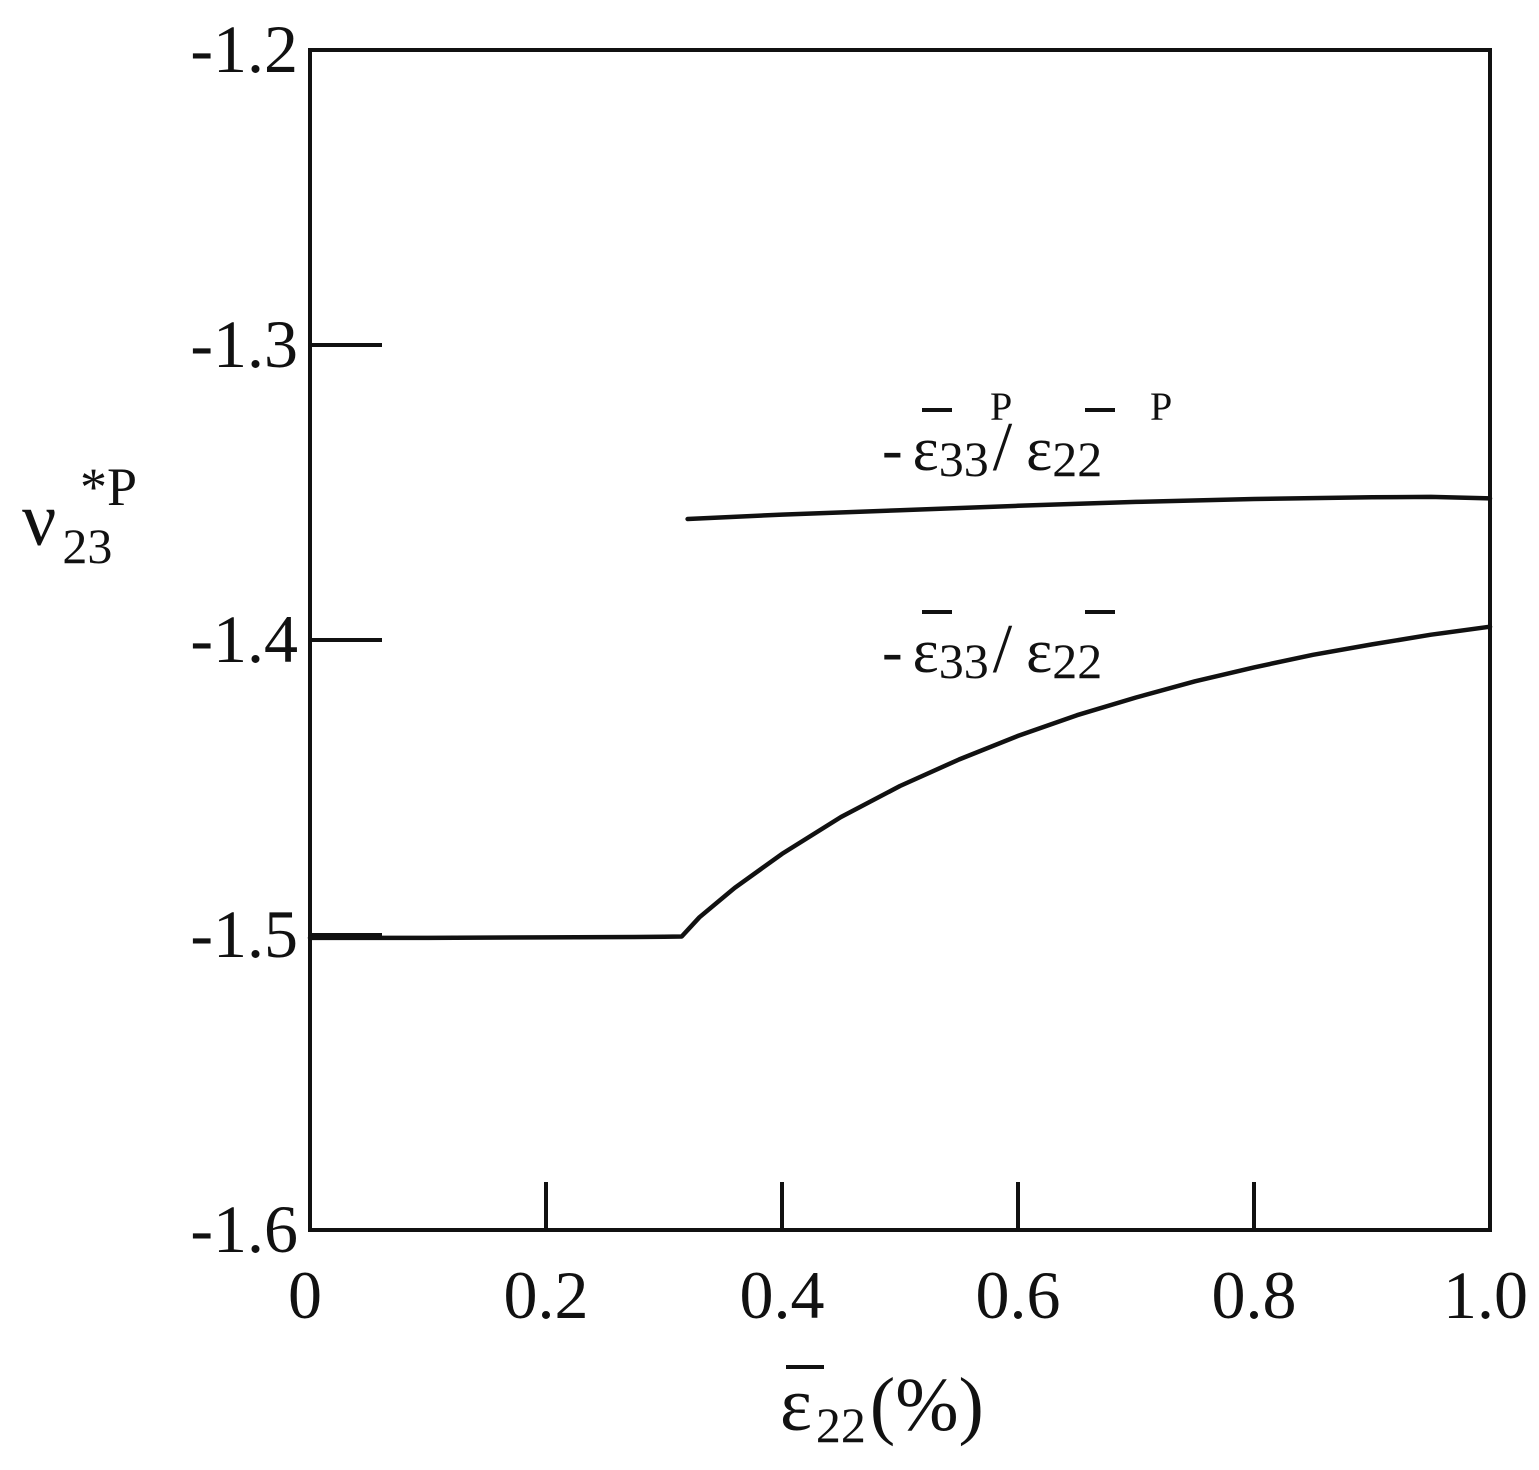 The width and height of the screenshot is (1539, 1470). What do you see at coordinates (1485, 1295) in the screenshot?
I see `x-tick-label: 1.0` at bounding box center [1485, 1295].